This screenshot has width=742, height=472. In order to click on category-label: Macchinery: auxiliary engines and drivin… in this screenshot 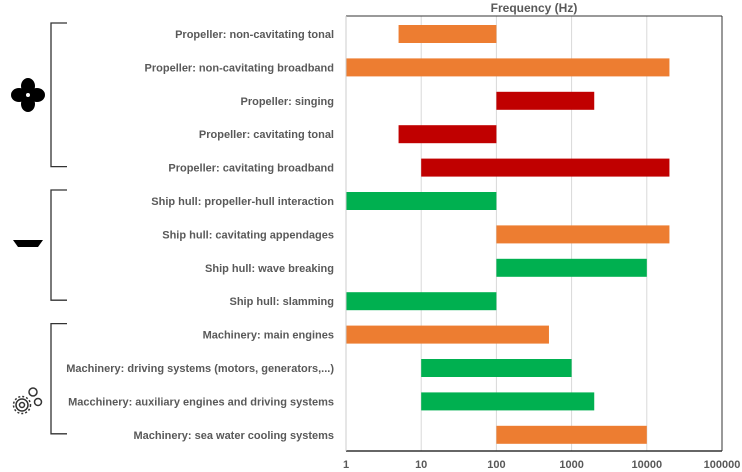, I will do `click(201, 402)`.